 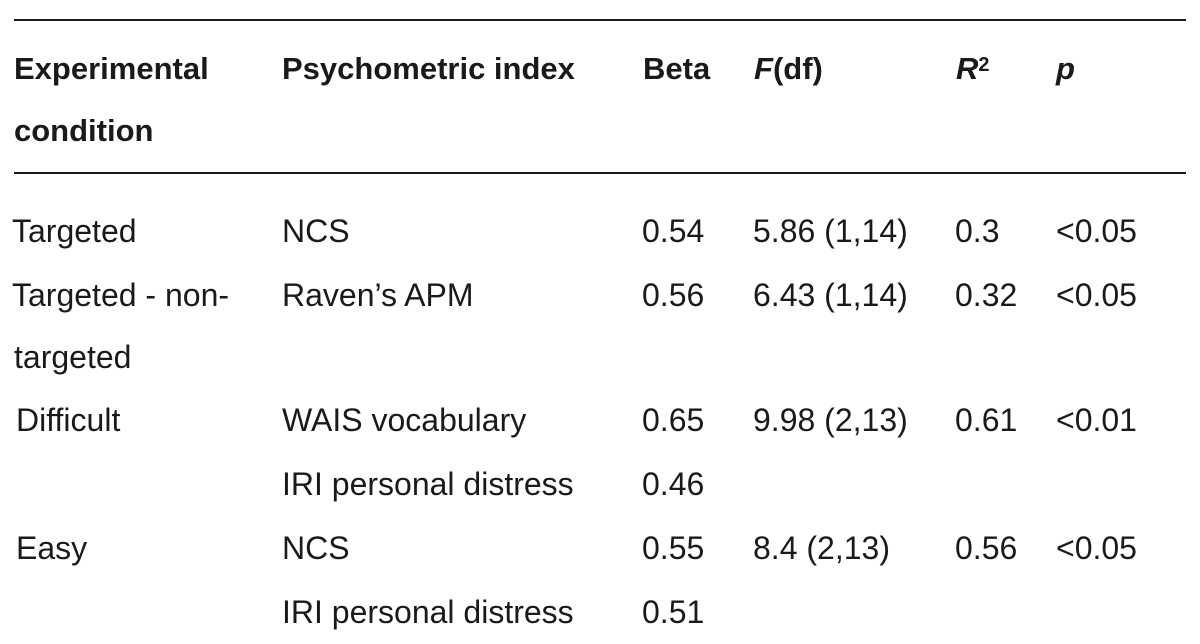 I want to click on cell-beta: 0.54, so click(x=673, y=231).